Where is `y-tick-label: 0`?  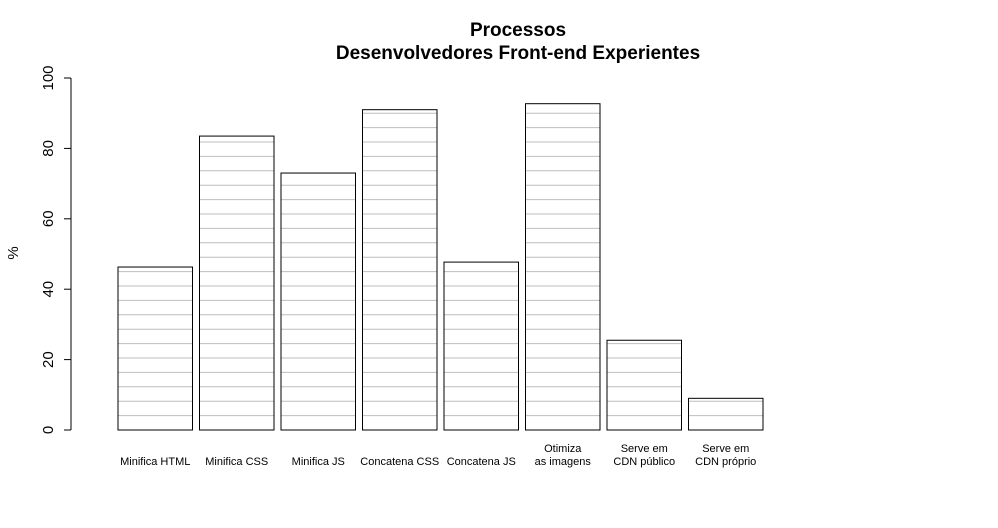
y-tick-label: 0 is located at coordinates (48, 430).